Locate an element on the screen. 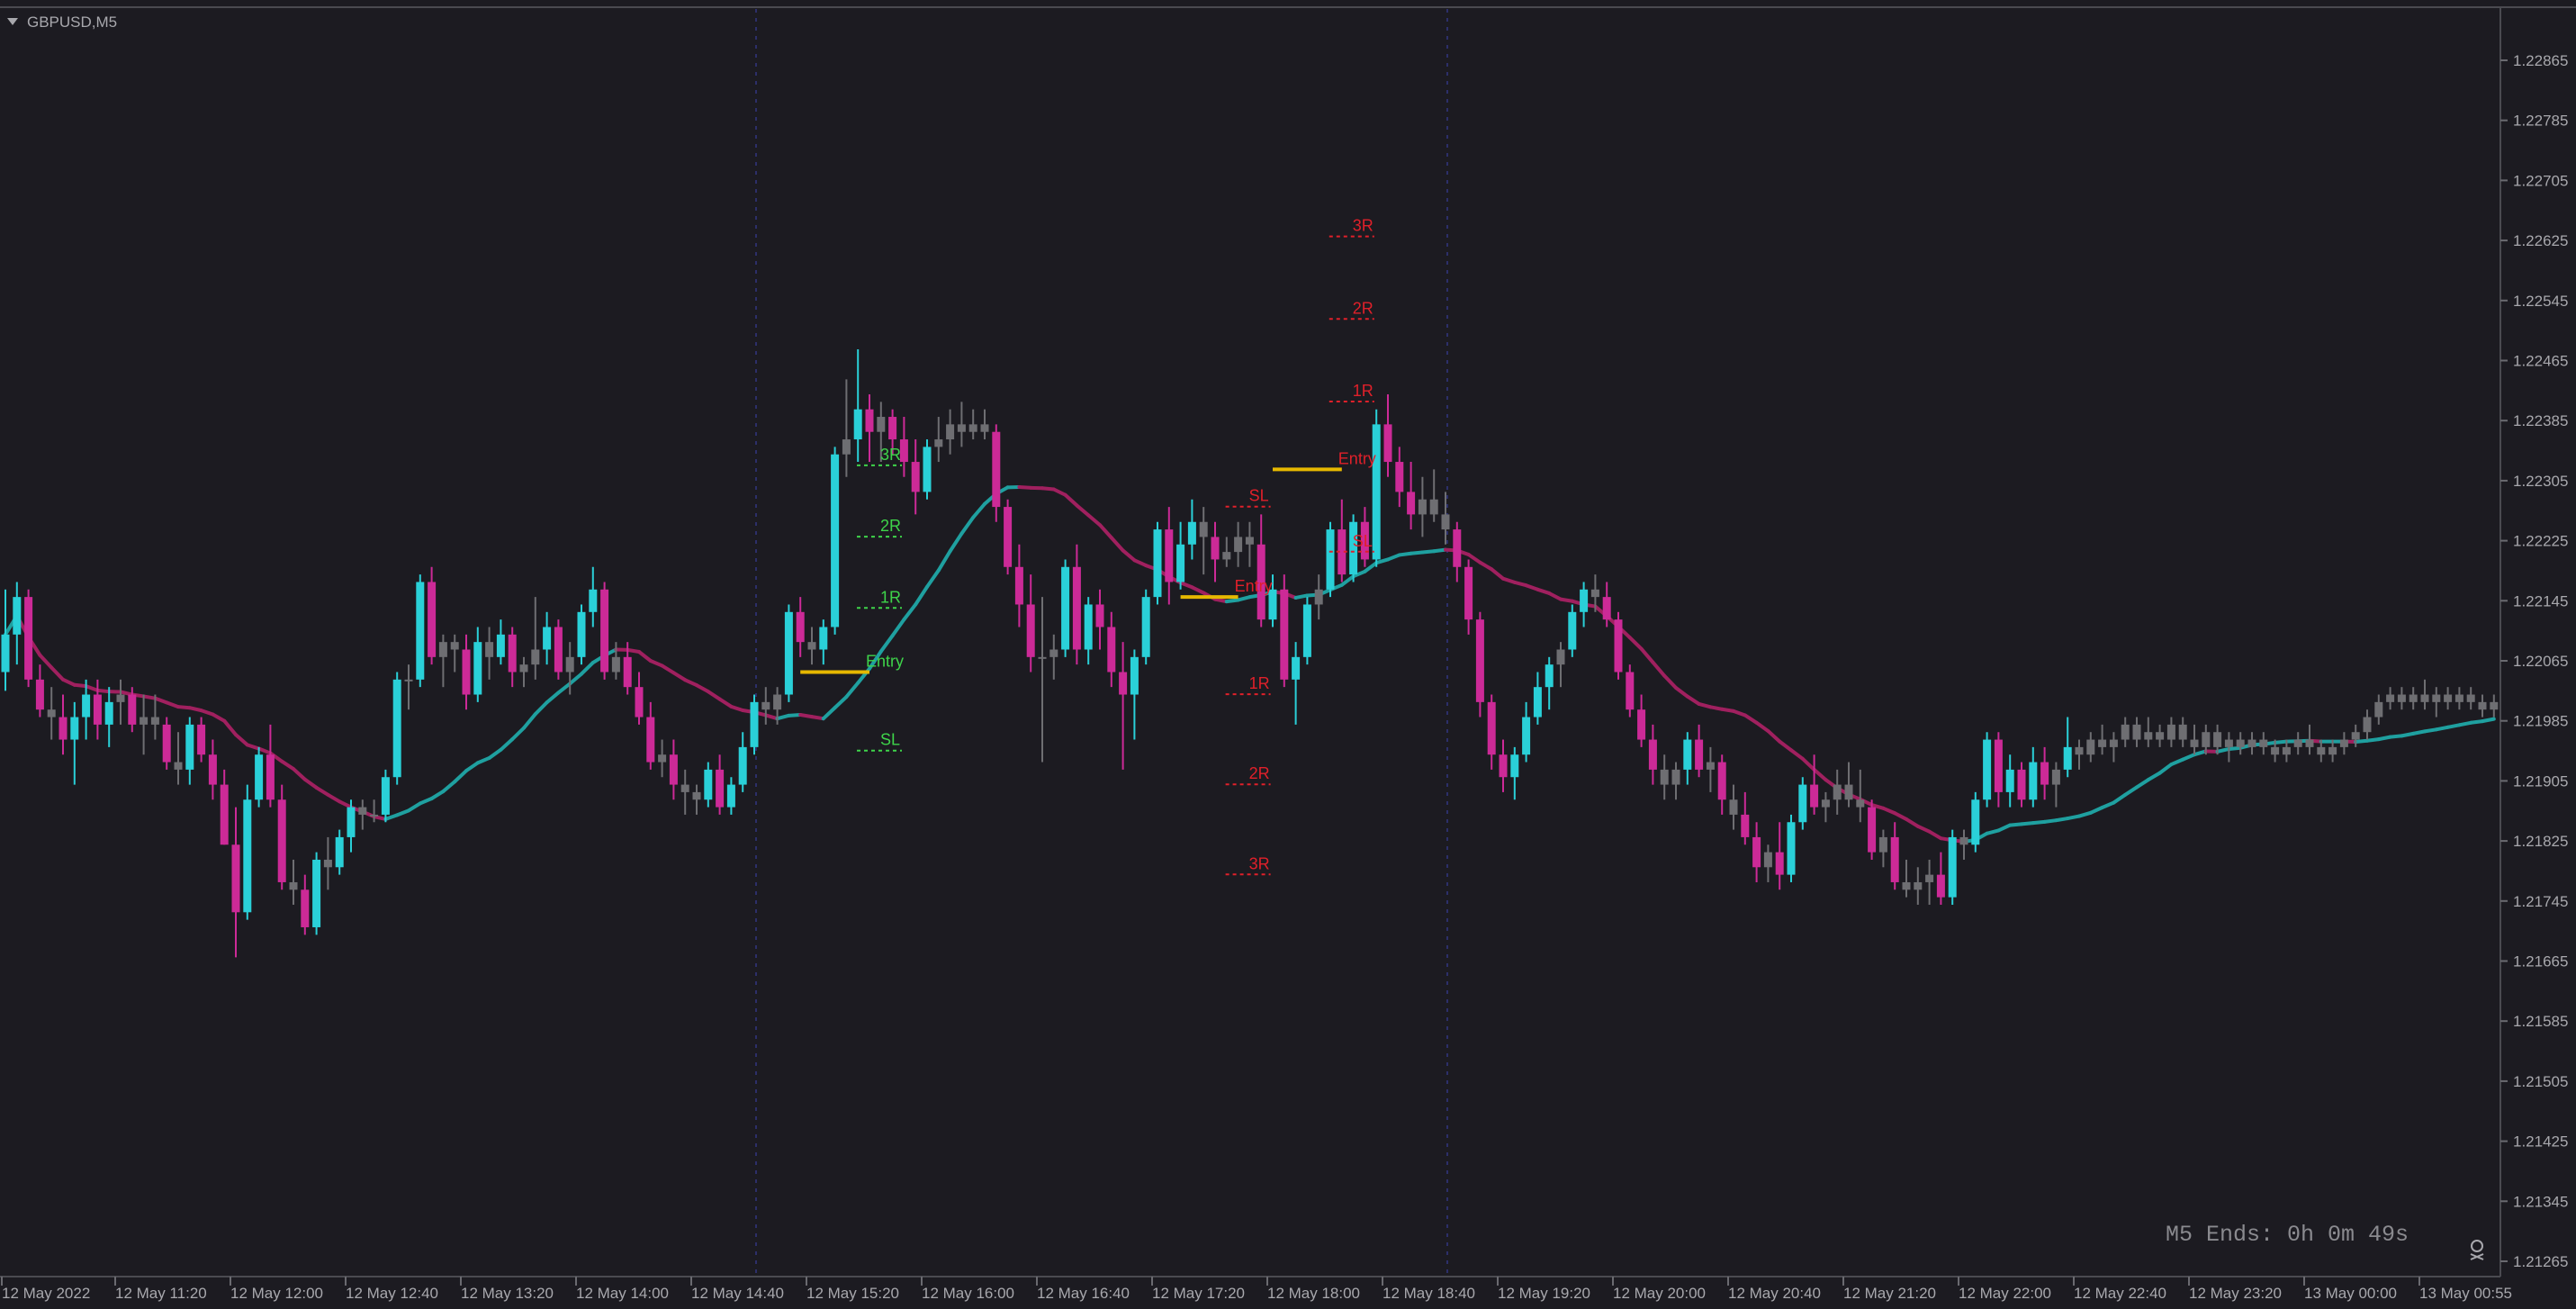  y-tick-label: 1.22465 is located at coordinates (2540, 361).